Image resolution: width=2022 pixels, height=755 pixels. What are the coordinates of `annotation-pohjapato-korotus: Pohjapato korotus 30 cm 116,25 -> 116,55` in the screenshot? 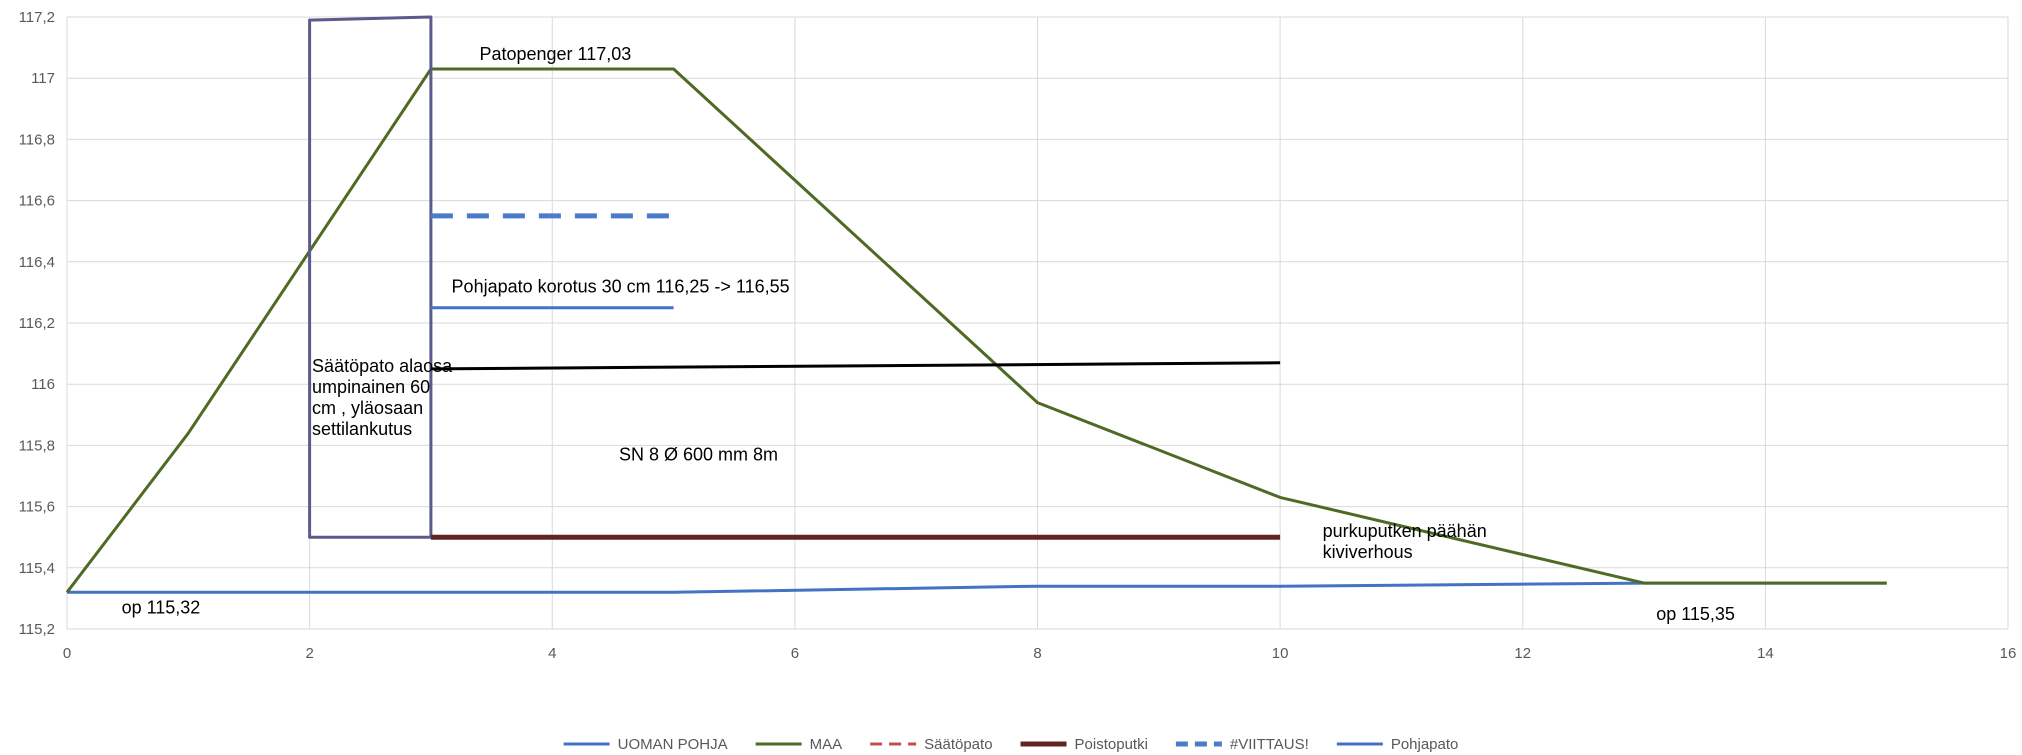 It's located at (621, 286).